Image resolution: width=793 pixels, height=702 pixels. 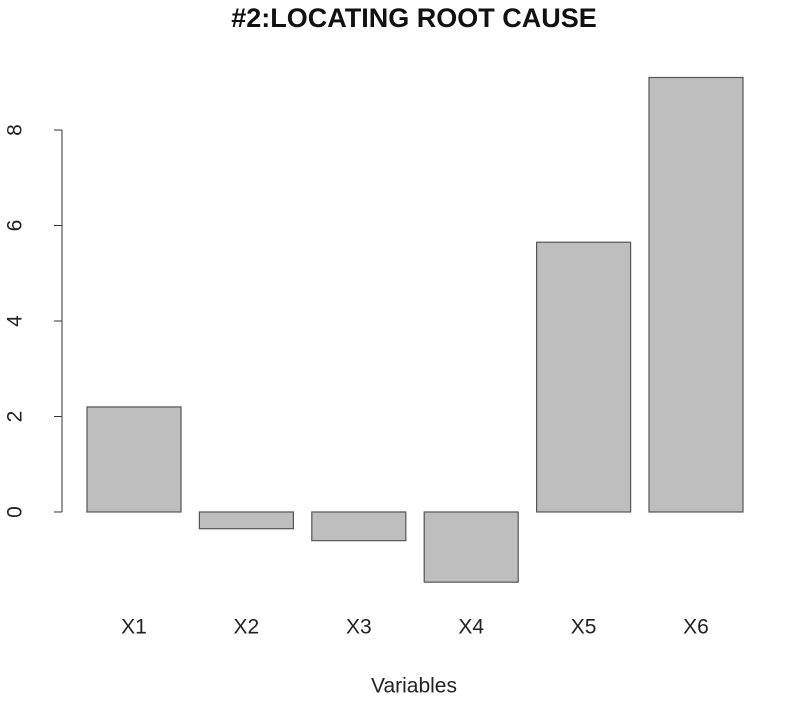 I want to click on y-tick-label: 0, so click(x=15, y=512).